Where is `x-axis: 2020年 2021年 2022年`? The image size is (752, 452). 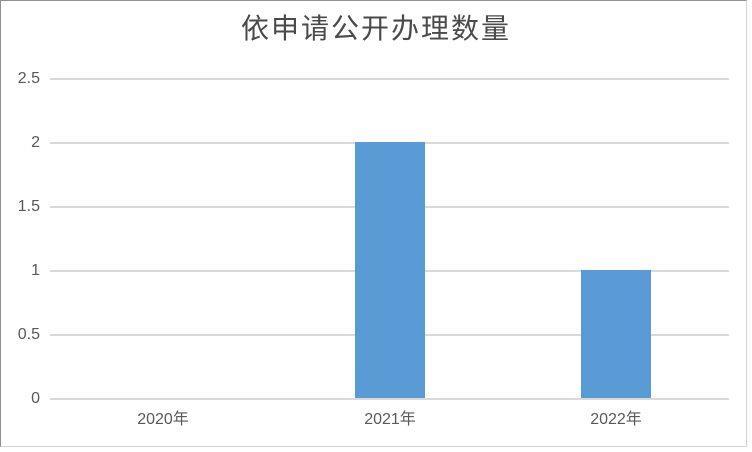
x-axis: 2020年 2021年 2022年 is located at coordinates (389, 420).